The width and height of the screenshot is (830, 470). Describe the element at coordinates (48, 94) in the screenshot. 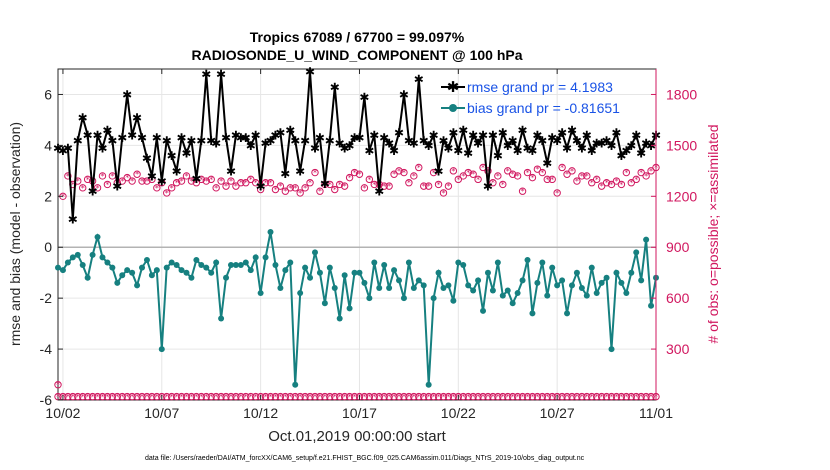

I see `y-tick-label: 6` at that location.